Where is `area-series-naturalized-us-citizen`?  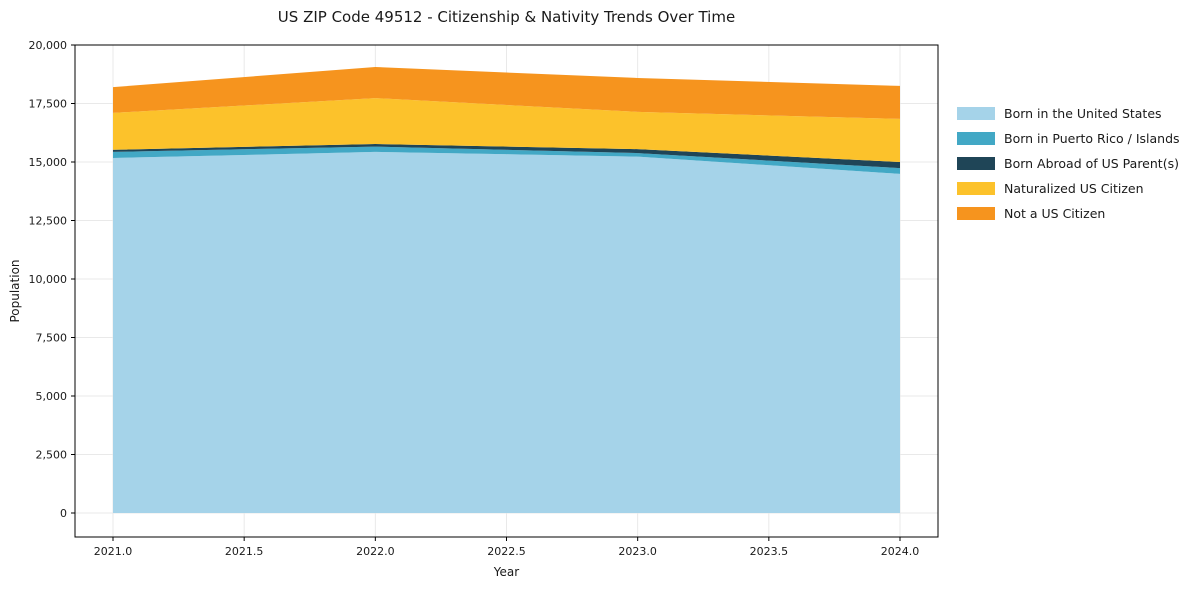
area-series-naturalized-us-citizen is located at coordinates (506, 130).